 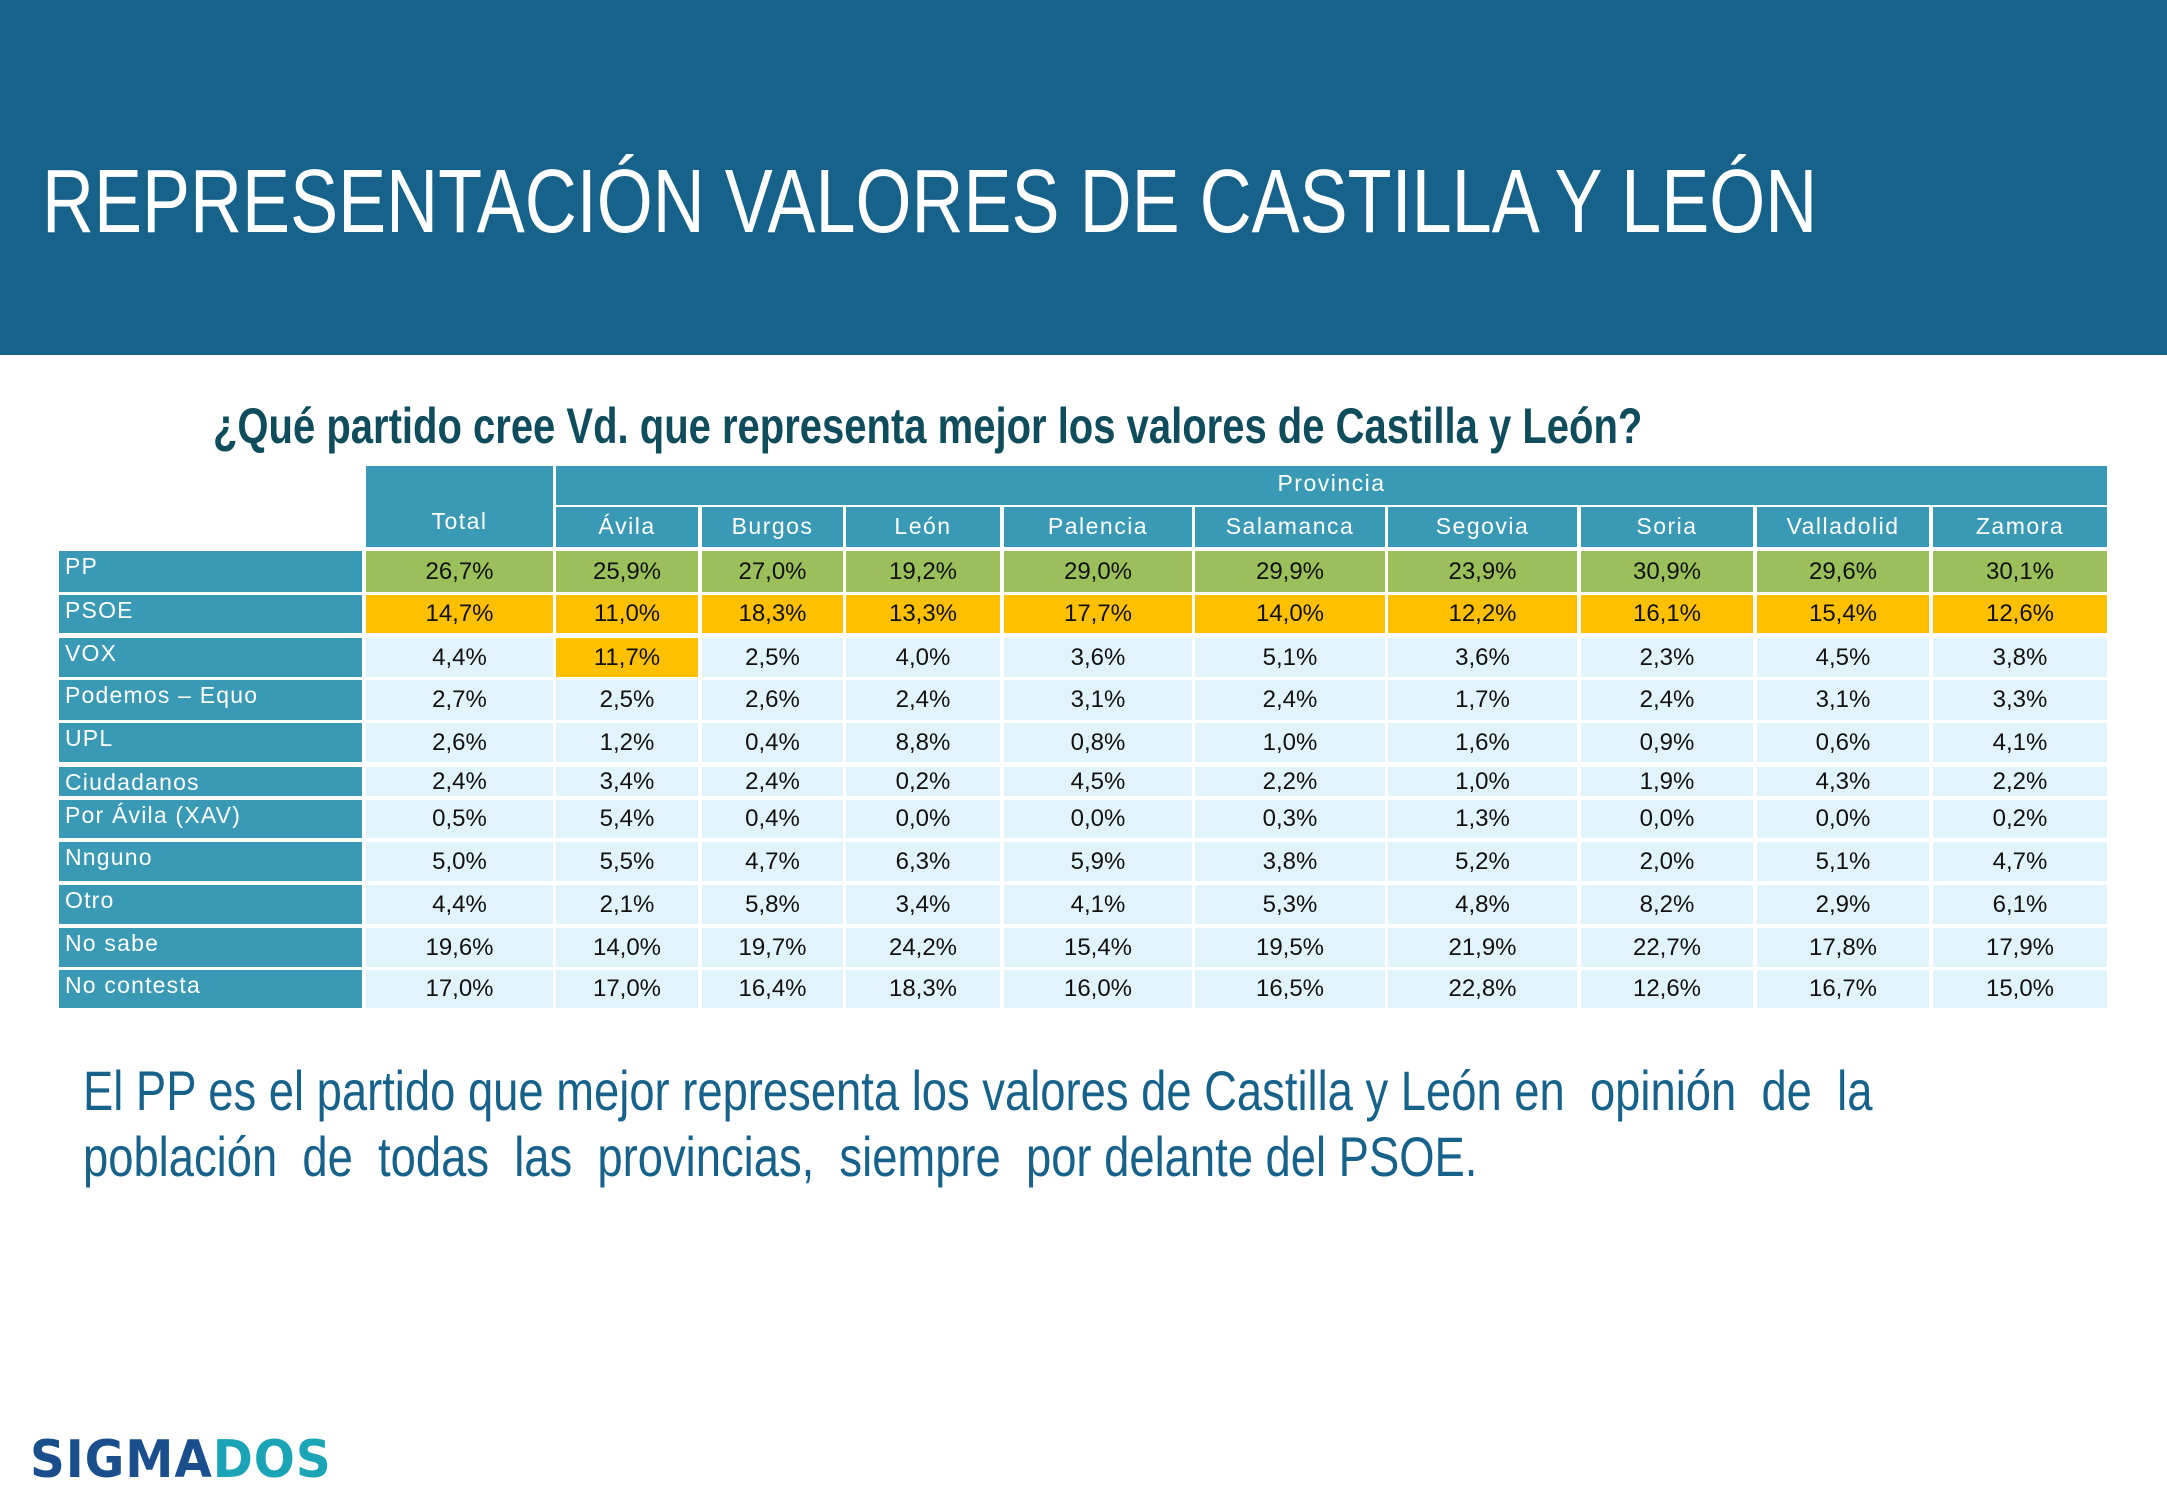 I want to click on group-header-provincia: Provincia, so click(x=1331, y=485).